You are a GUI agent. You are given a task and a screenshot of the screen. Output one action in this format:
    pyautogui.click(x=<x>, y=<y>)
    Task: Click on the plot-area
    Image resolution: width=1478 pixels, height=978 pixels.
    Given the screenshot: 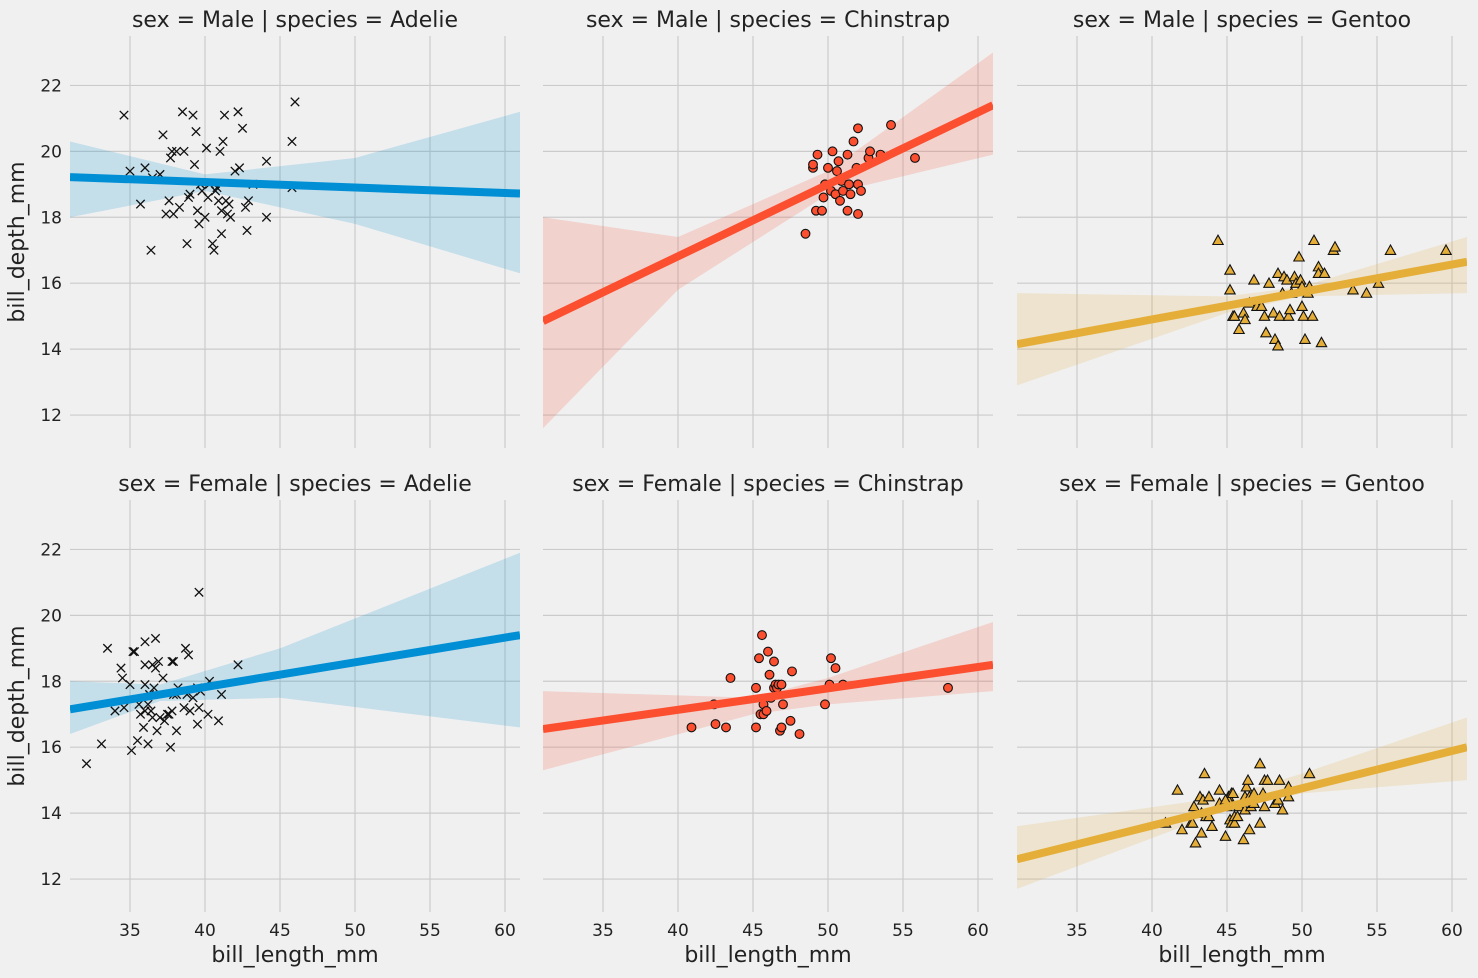 What is the action you would take?
    pyautogui.click(x=295, y=185)
    